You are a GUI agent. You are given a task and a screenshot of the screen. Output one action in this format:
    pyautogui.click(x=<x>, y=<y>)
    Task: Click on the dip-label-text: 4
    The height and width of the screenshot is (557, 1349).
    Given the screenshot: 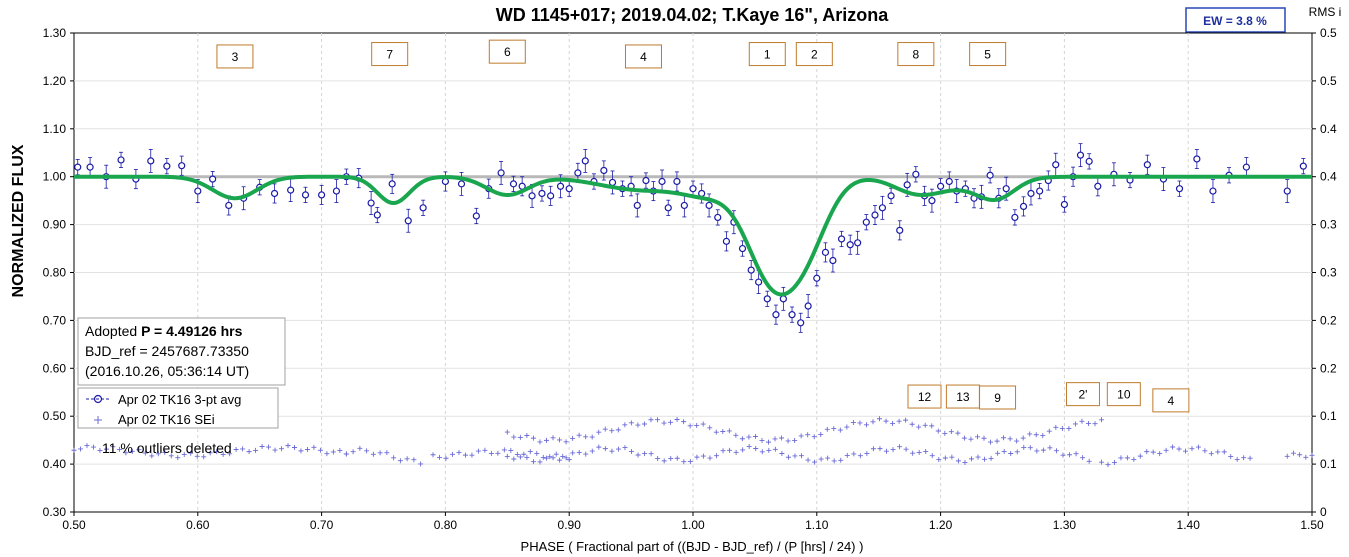 What is the action you would take?
    pyautogui.click(x=1171, y=401)
    